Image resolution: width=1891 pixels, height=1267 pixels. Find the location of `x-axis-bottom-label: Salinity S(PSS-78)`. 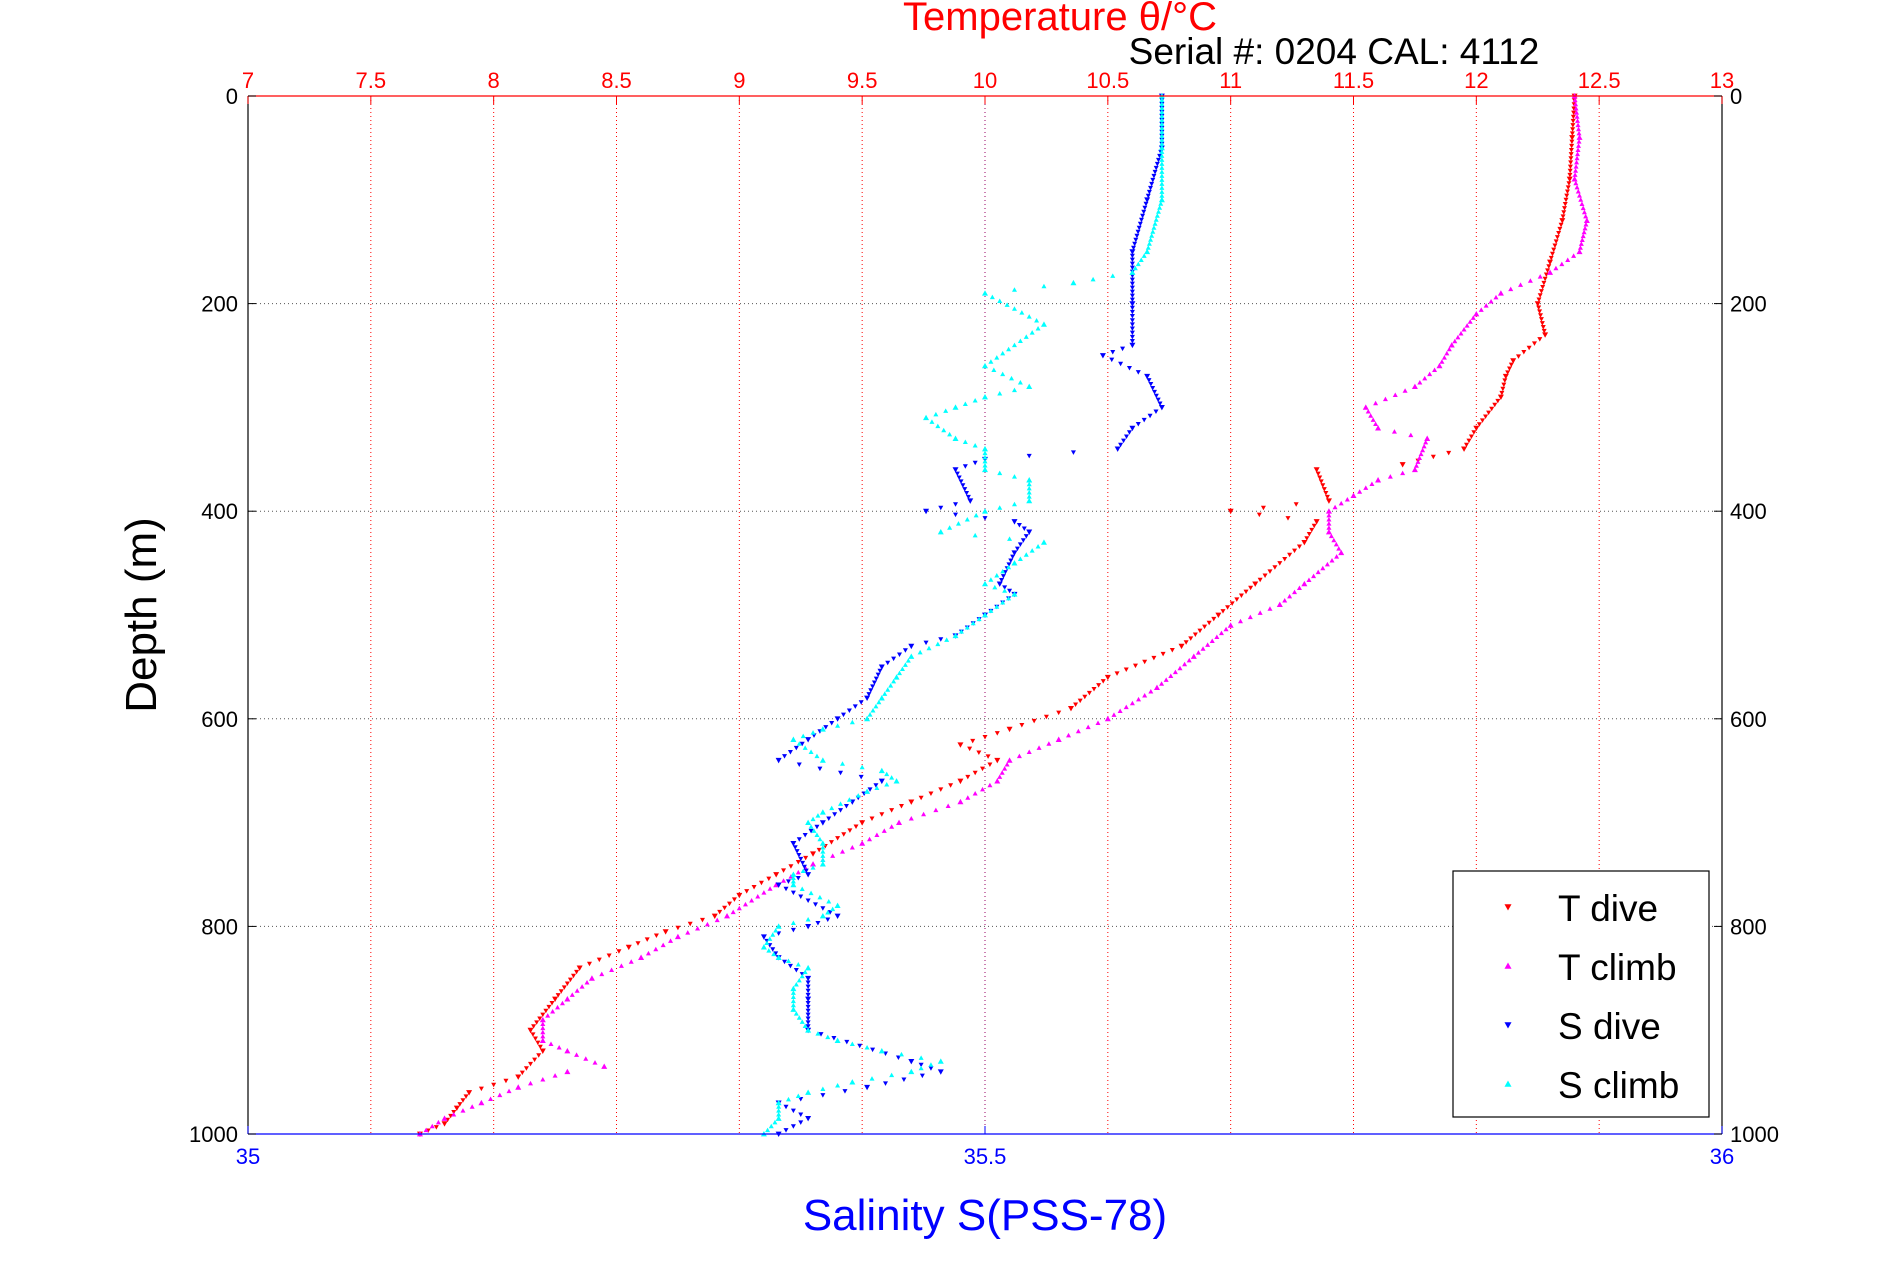

x-axis-bottom-label: Salinity S(PSS-78) is located at coordinates (985, 1215).